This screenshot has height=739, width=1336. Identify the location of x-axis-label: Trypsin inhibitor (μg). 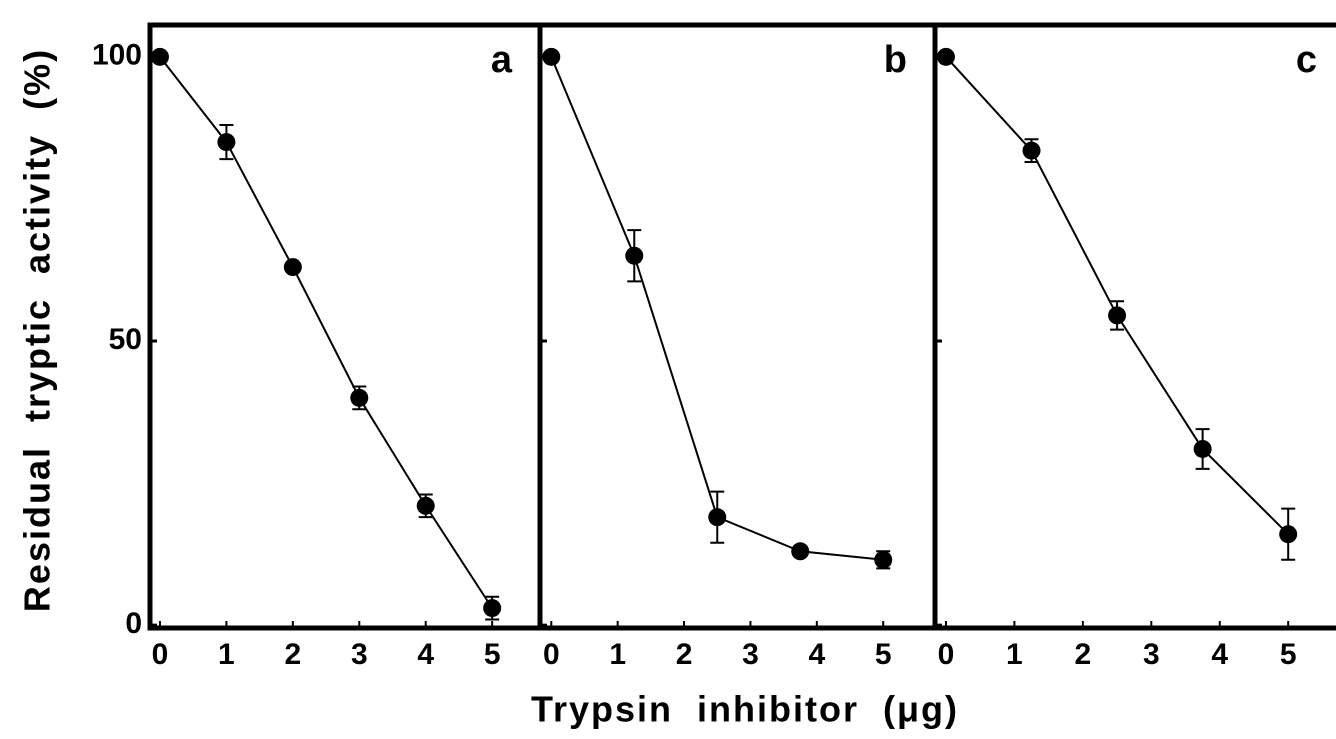
(745, 709).